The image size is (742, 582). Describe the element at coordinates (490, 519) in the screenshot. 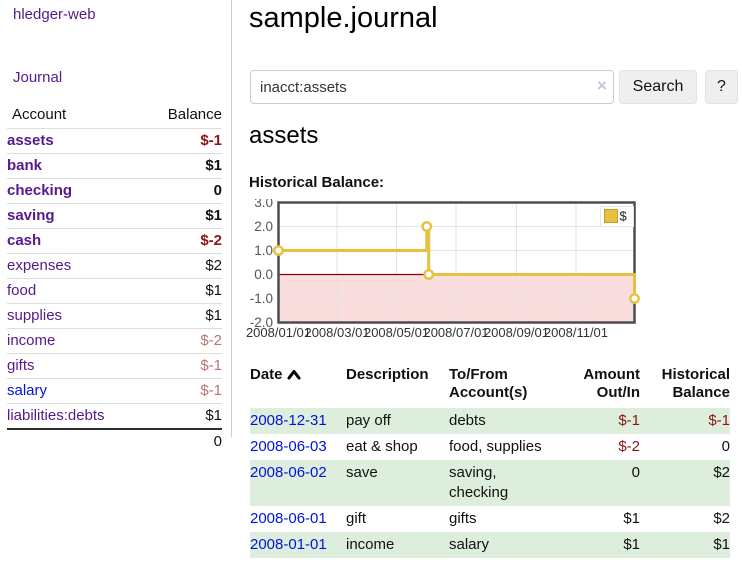

I see `register-row: 2008-06-01 gift gifts $1 $2` at that location.